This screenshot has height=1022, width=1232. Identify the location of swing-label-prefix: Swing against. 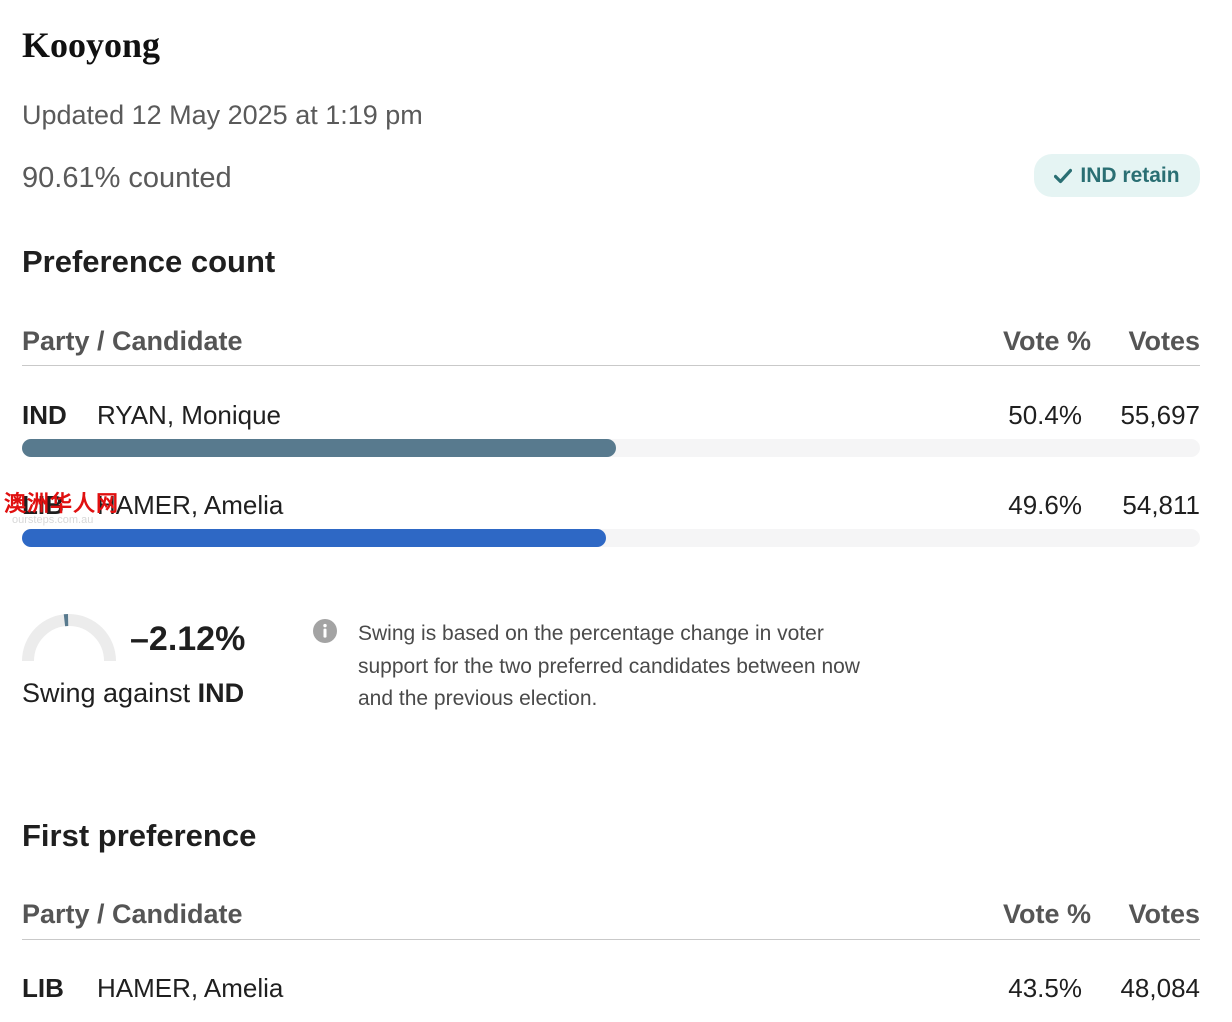
(110, 693).